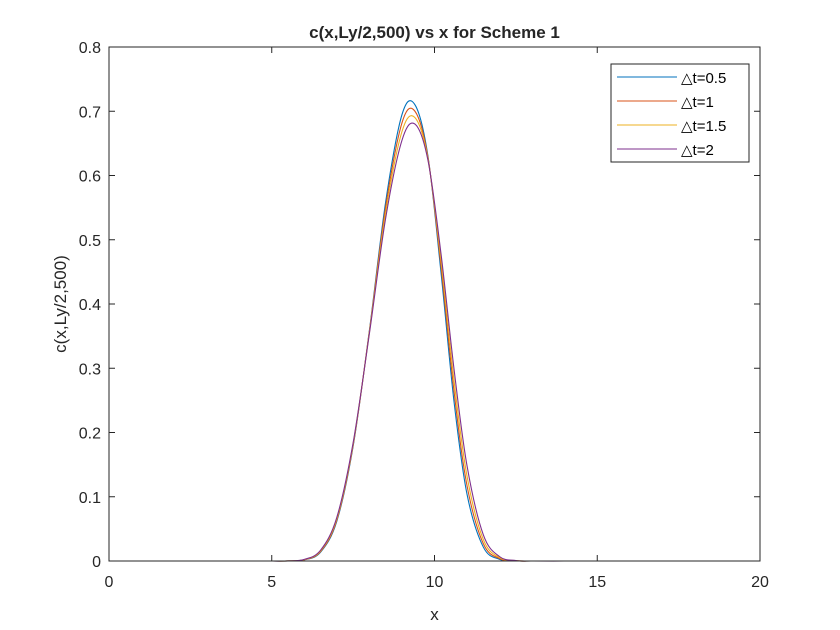 The width and height of the screenshot is (840, 630). Describe the element at coordinates (90, 369) in the screenshot. I see `y-tick-label: 0.3` at that location.